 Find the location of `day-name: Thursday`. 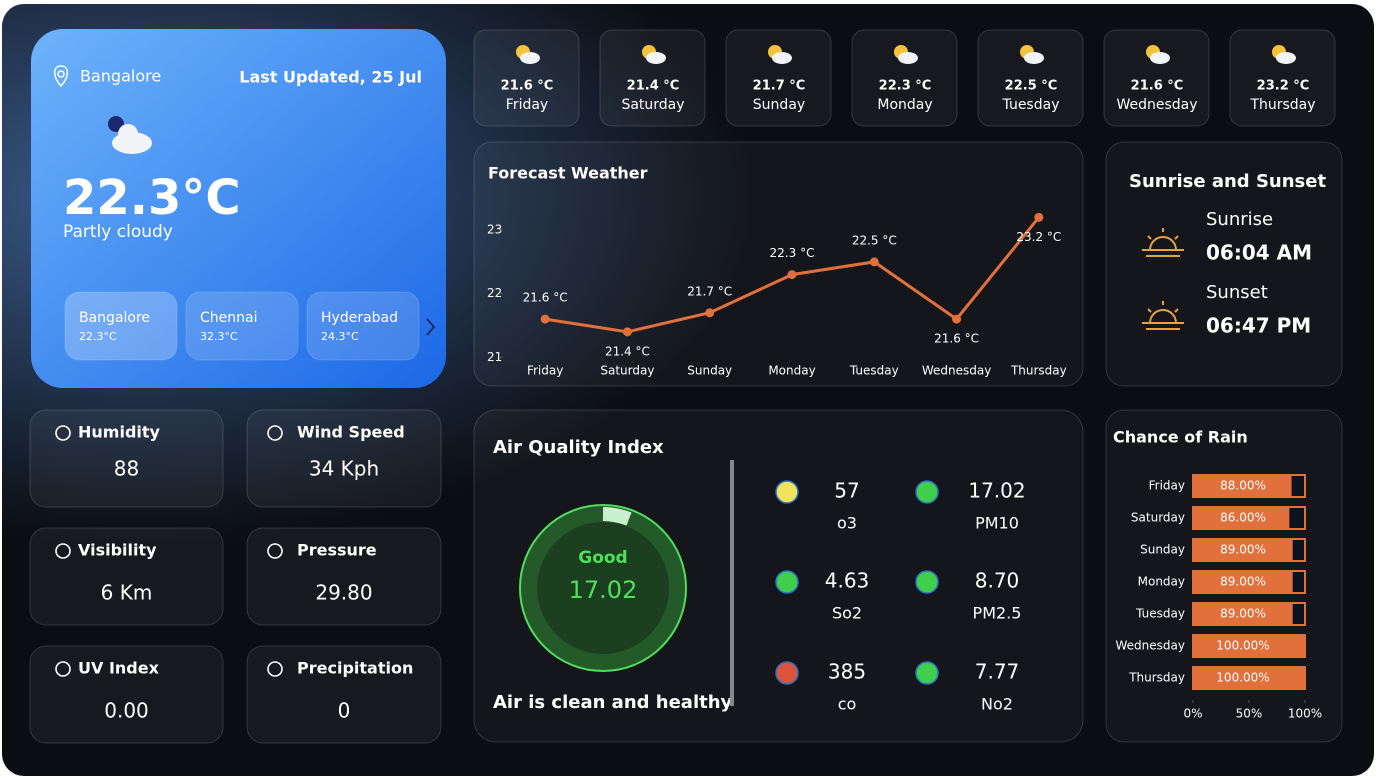

day-name: Thursday is located at coordinates (1282, 105).